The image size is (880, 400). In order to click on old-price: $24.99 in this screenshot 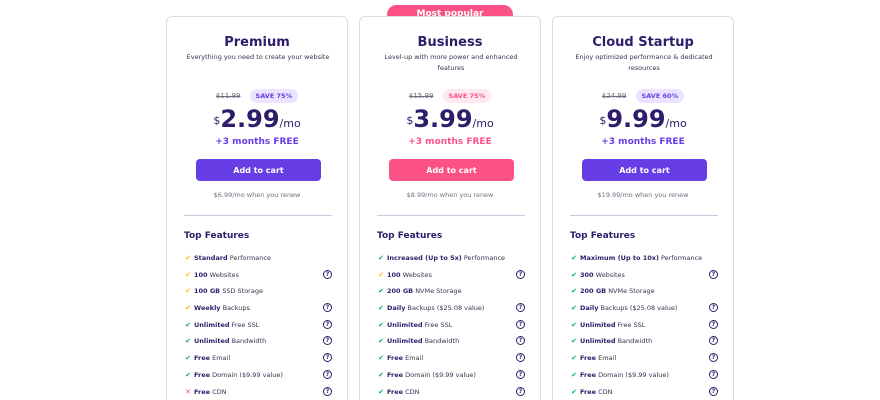, I will do `click(614, 95)`.